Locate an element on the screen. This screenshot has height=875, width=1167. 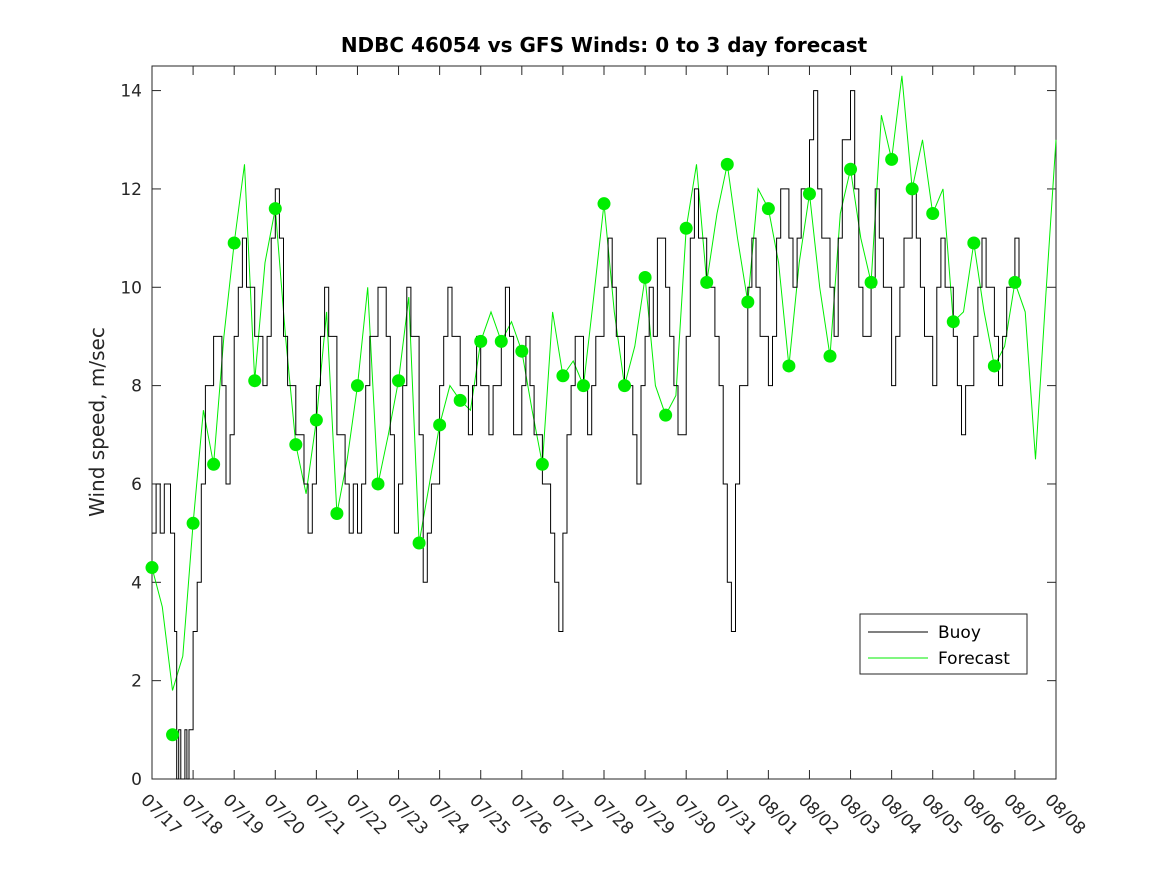
x-tick-label: 08/01 is located at coordinates (777, 814).